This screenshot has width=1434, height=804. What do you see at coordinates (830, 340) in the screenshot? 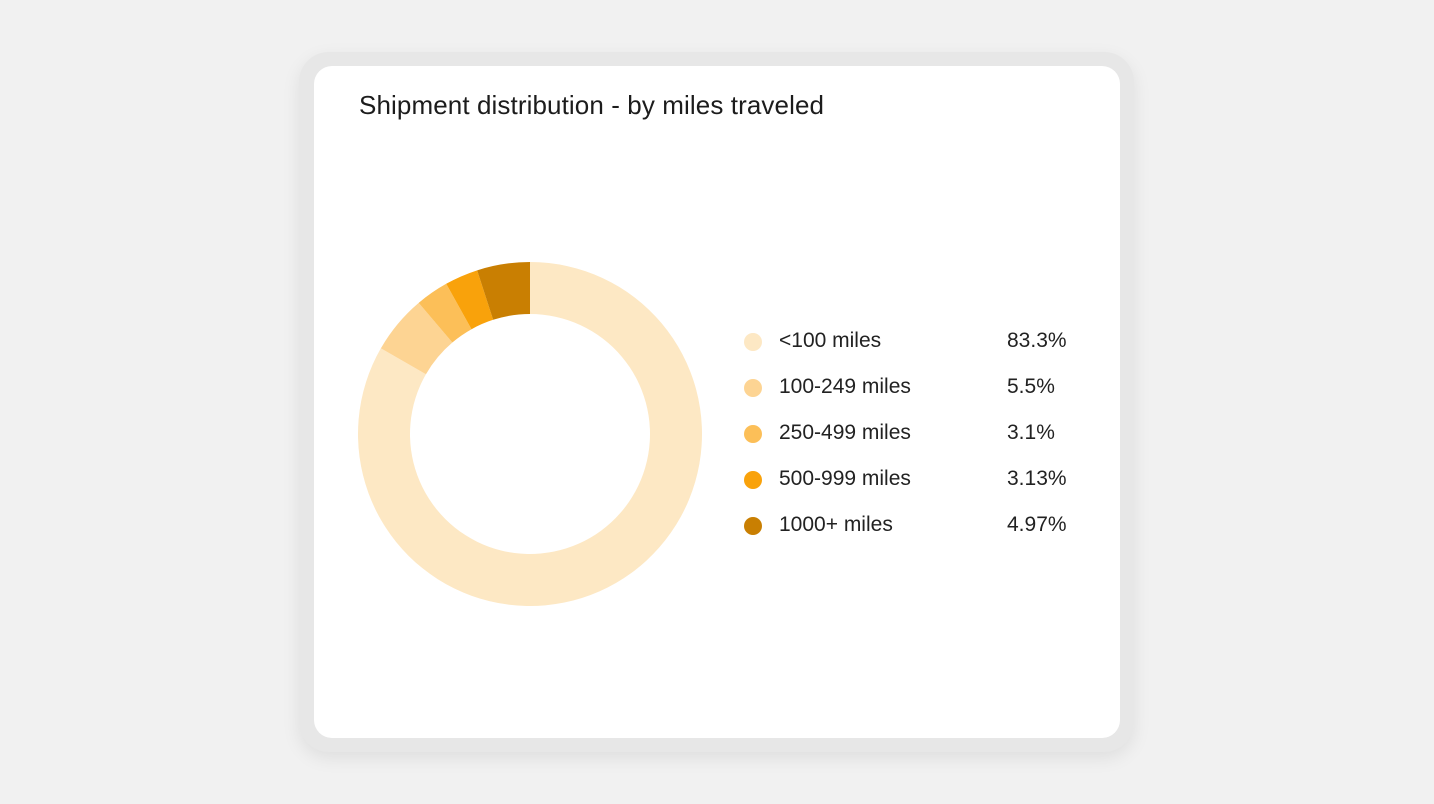
I see `legend-label: <100 miles` at bounding box center [830, 340].